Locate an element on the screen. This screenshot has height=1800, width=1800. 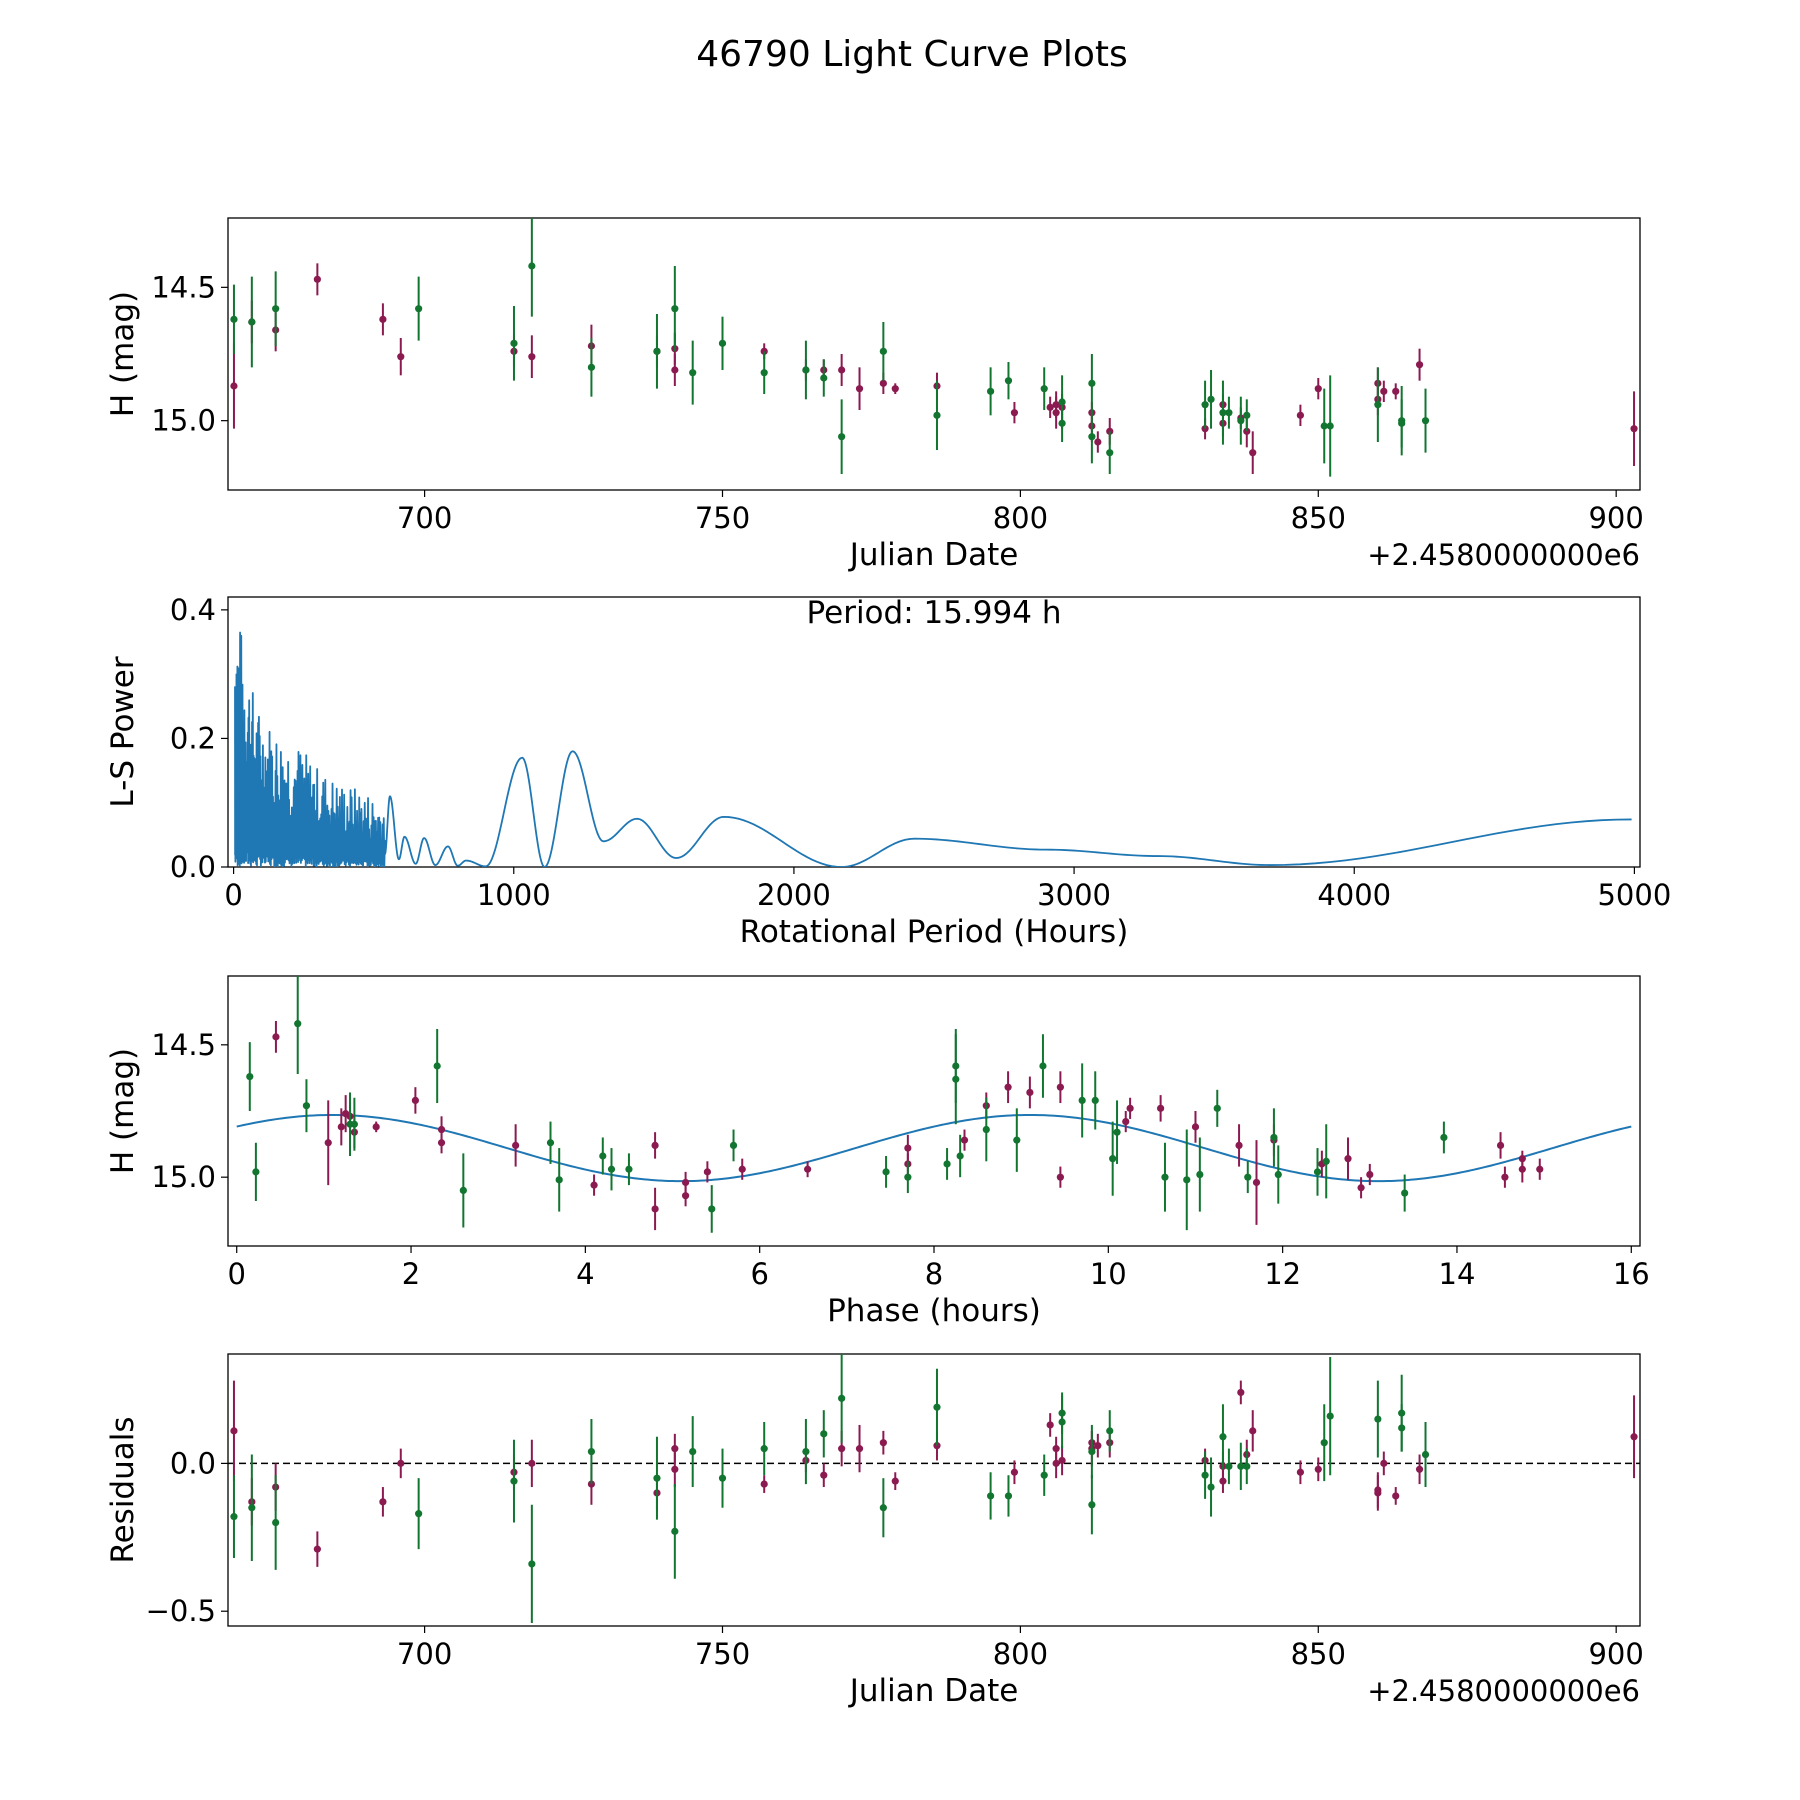
x-tick-label: 3000 is located at coordinates (1074, 895).